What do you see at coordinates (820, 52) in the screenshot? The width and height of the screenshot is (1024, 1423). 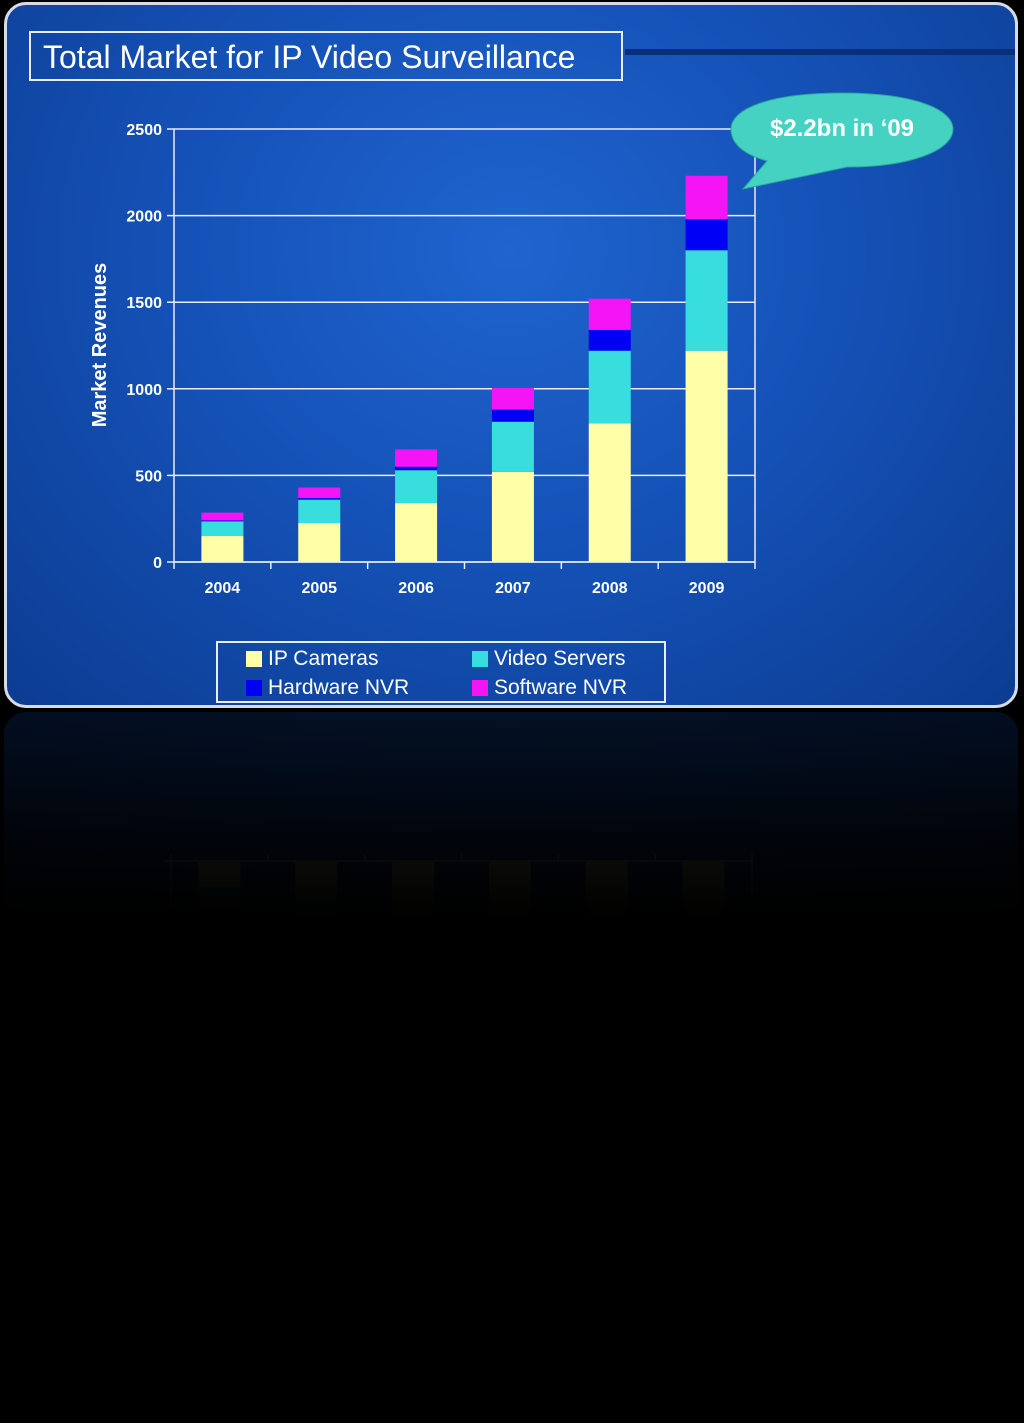 I see `title-rule` at bounding box center [820, 52].